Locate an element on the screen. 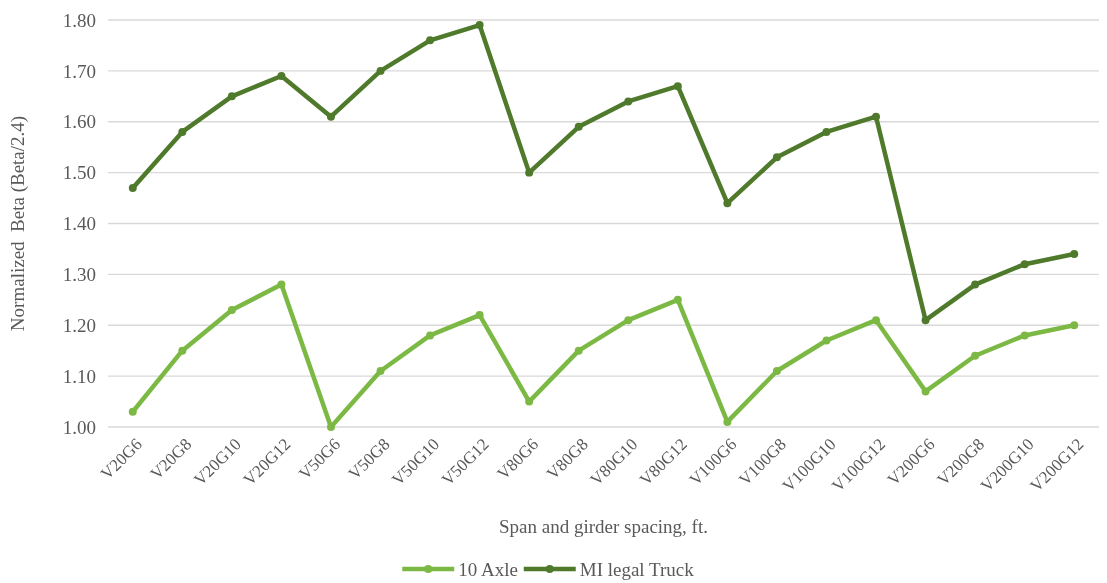 Image resolution: width=1107 pixels, height=583 pixels. y-tick-label: 1.10 is located at coordinates (79, 376).